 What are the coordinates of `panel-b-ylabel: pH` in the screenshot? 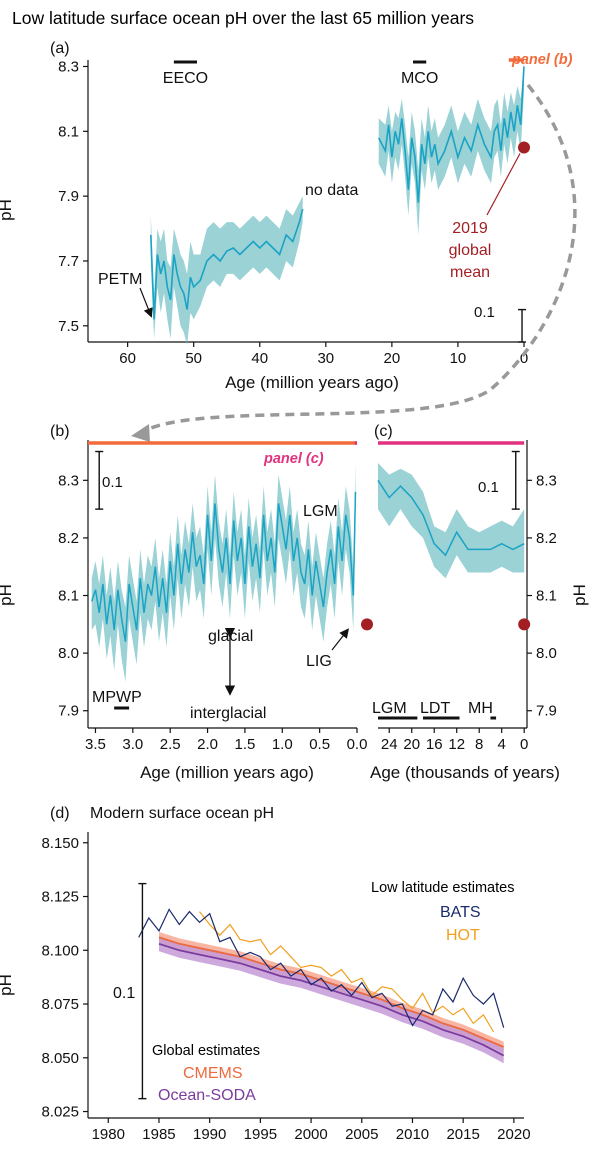 It's located at (7, 595).